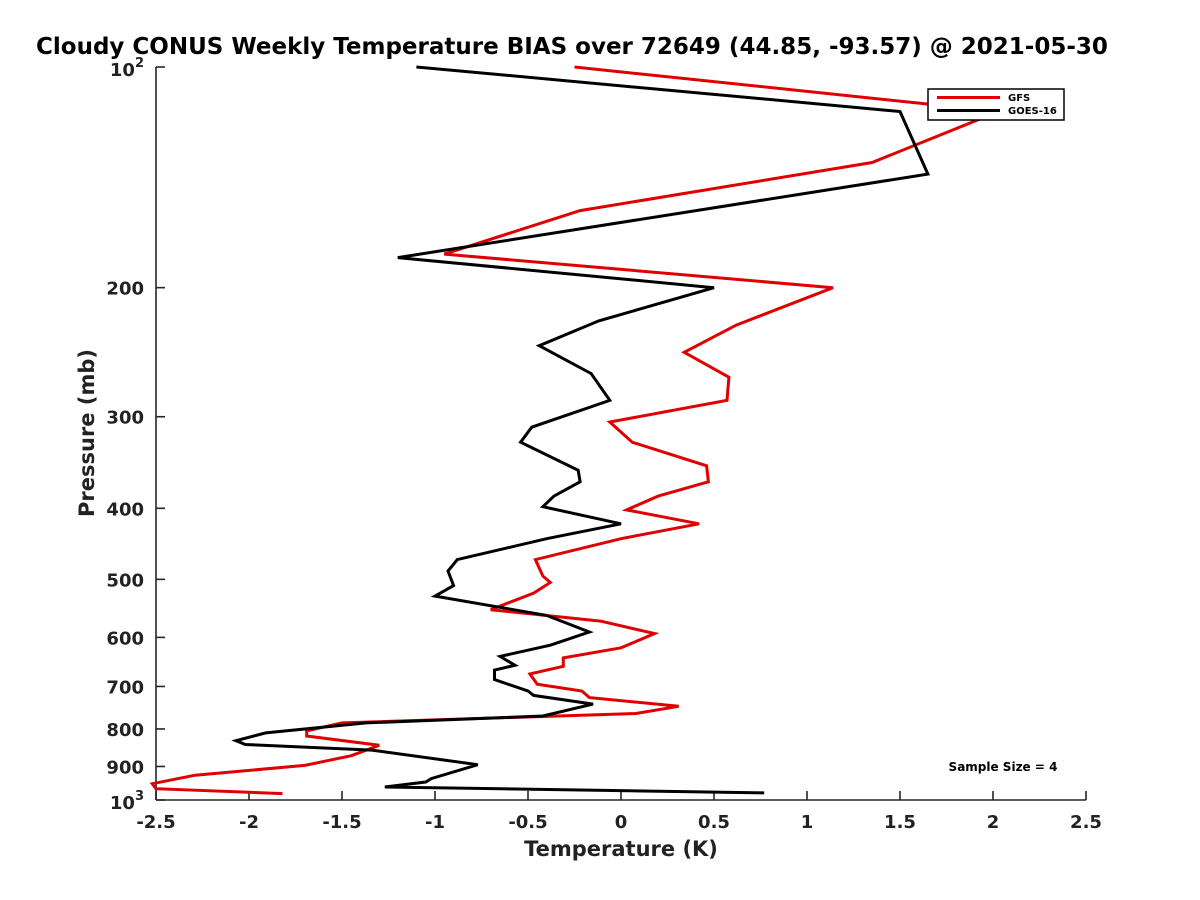 The width and height of the screenshot is (1200, 900). I want to click on x-tick-label: -0.5, so click(527, 822).